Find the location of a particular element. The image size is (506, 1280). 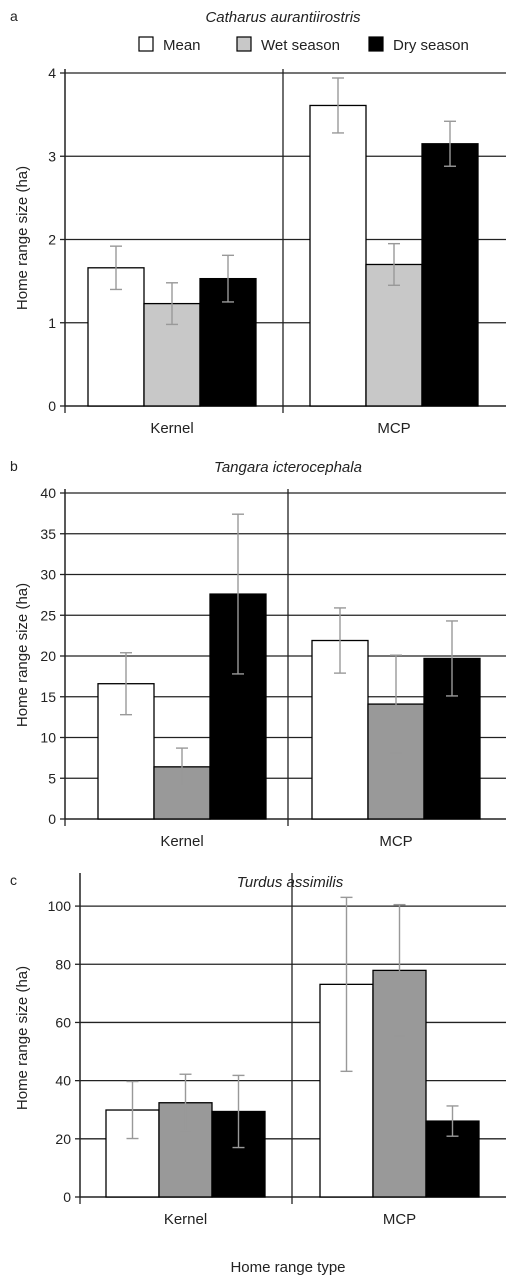

panel-c-bar is located at coordinates (452, 1159).